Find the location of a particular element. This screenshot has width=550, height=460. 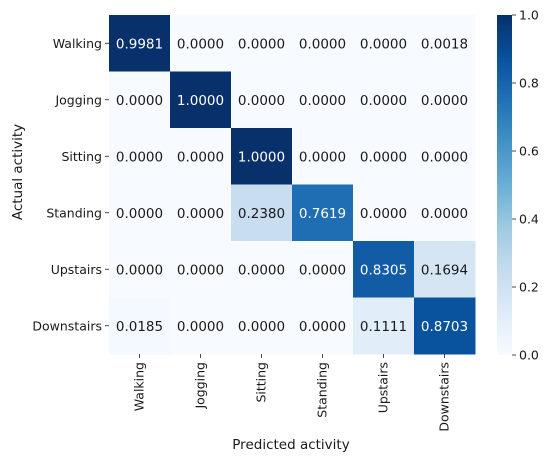

colorbar-tick-label: 0.0 is located at coordinates (529, 355).